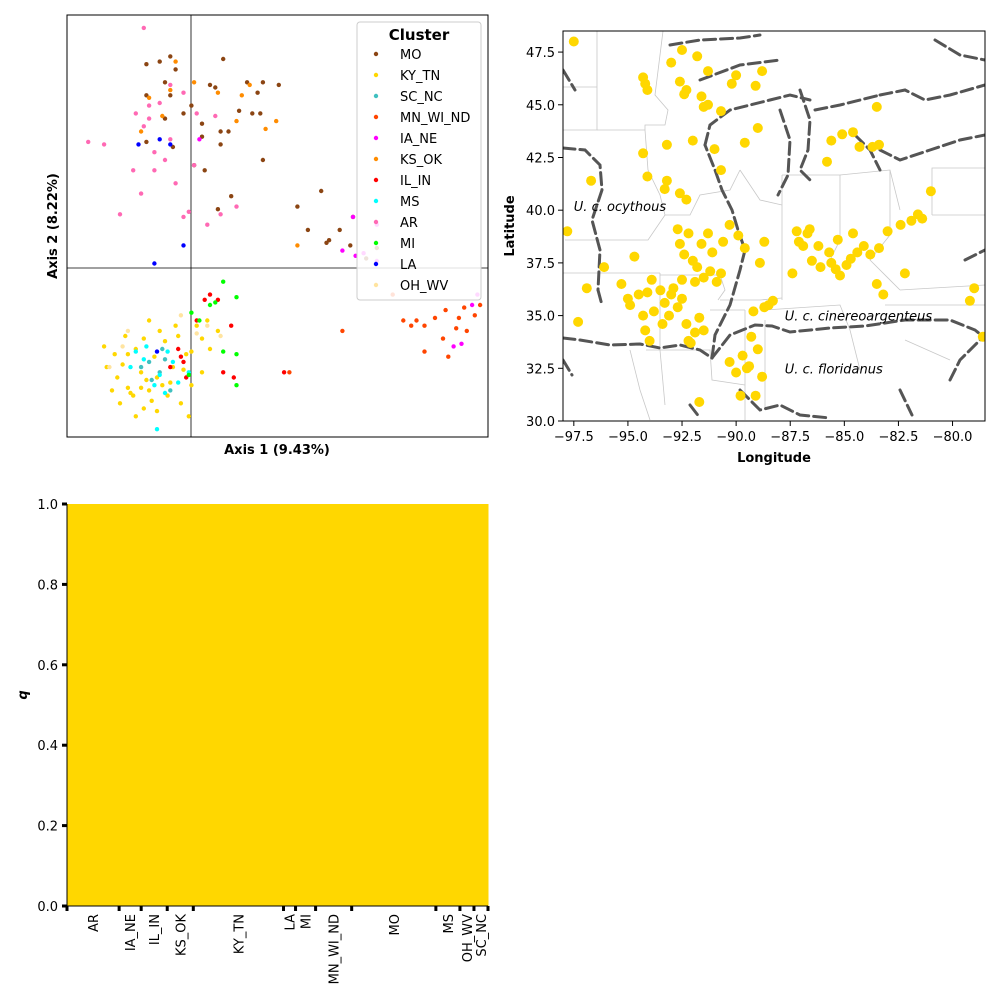  I want to click on subspecies-label: U. c. cinereoargenteus, so click(859, 317).